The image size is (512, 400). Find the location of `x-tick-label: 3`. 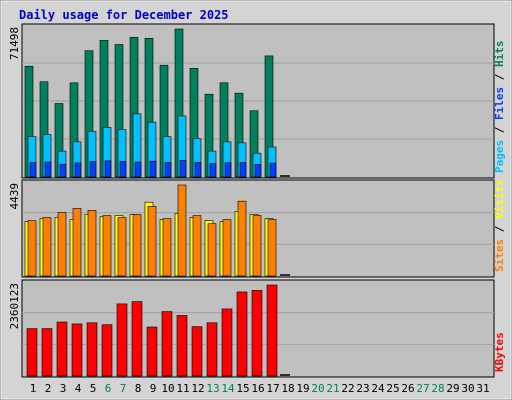

x-tick-label: 3 is located at coordinates (63, 388).